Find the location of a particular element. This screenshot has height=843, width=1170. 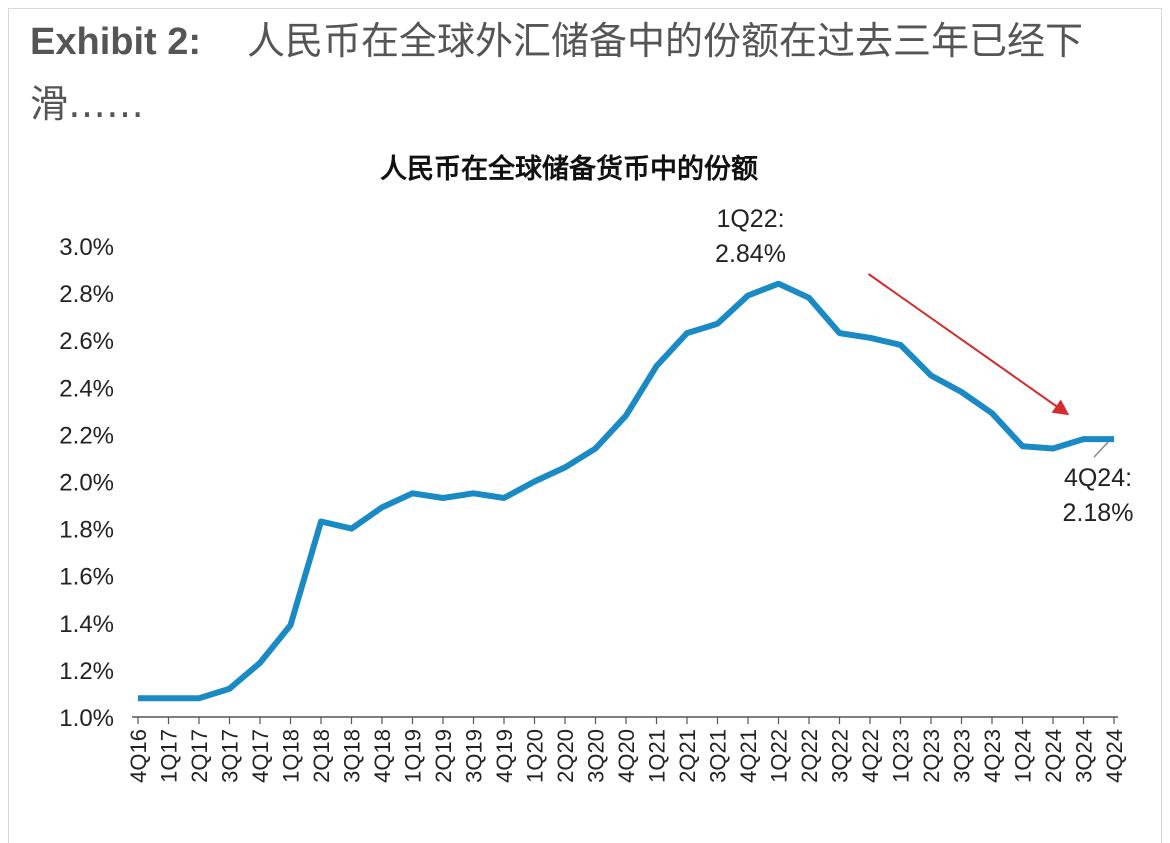

x-tick-label: 2Q19 is located at coordinates (443, 756).